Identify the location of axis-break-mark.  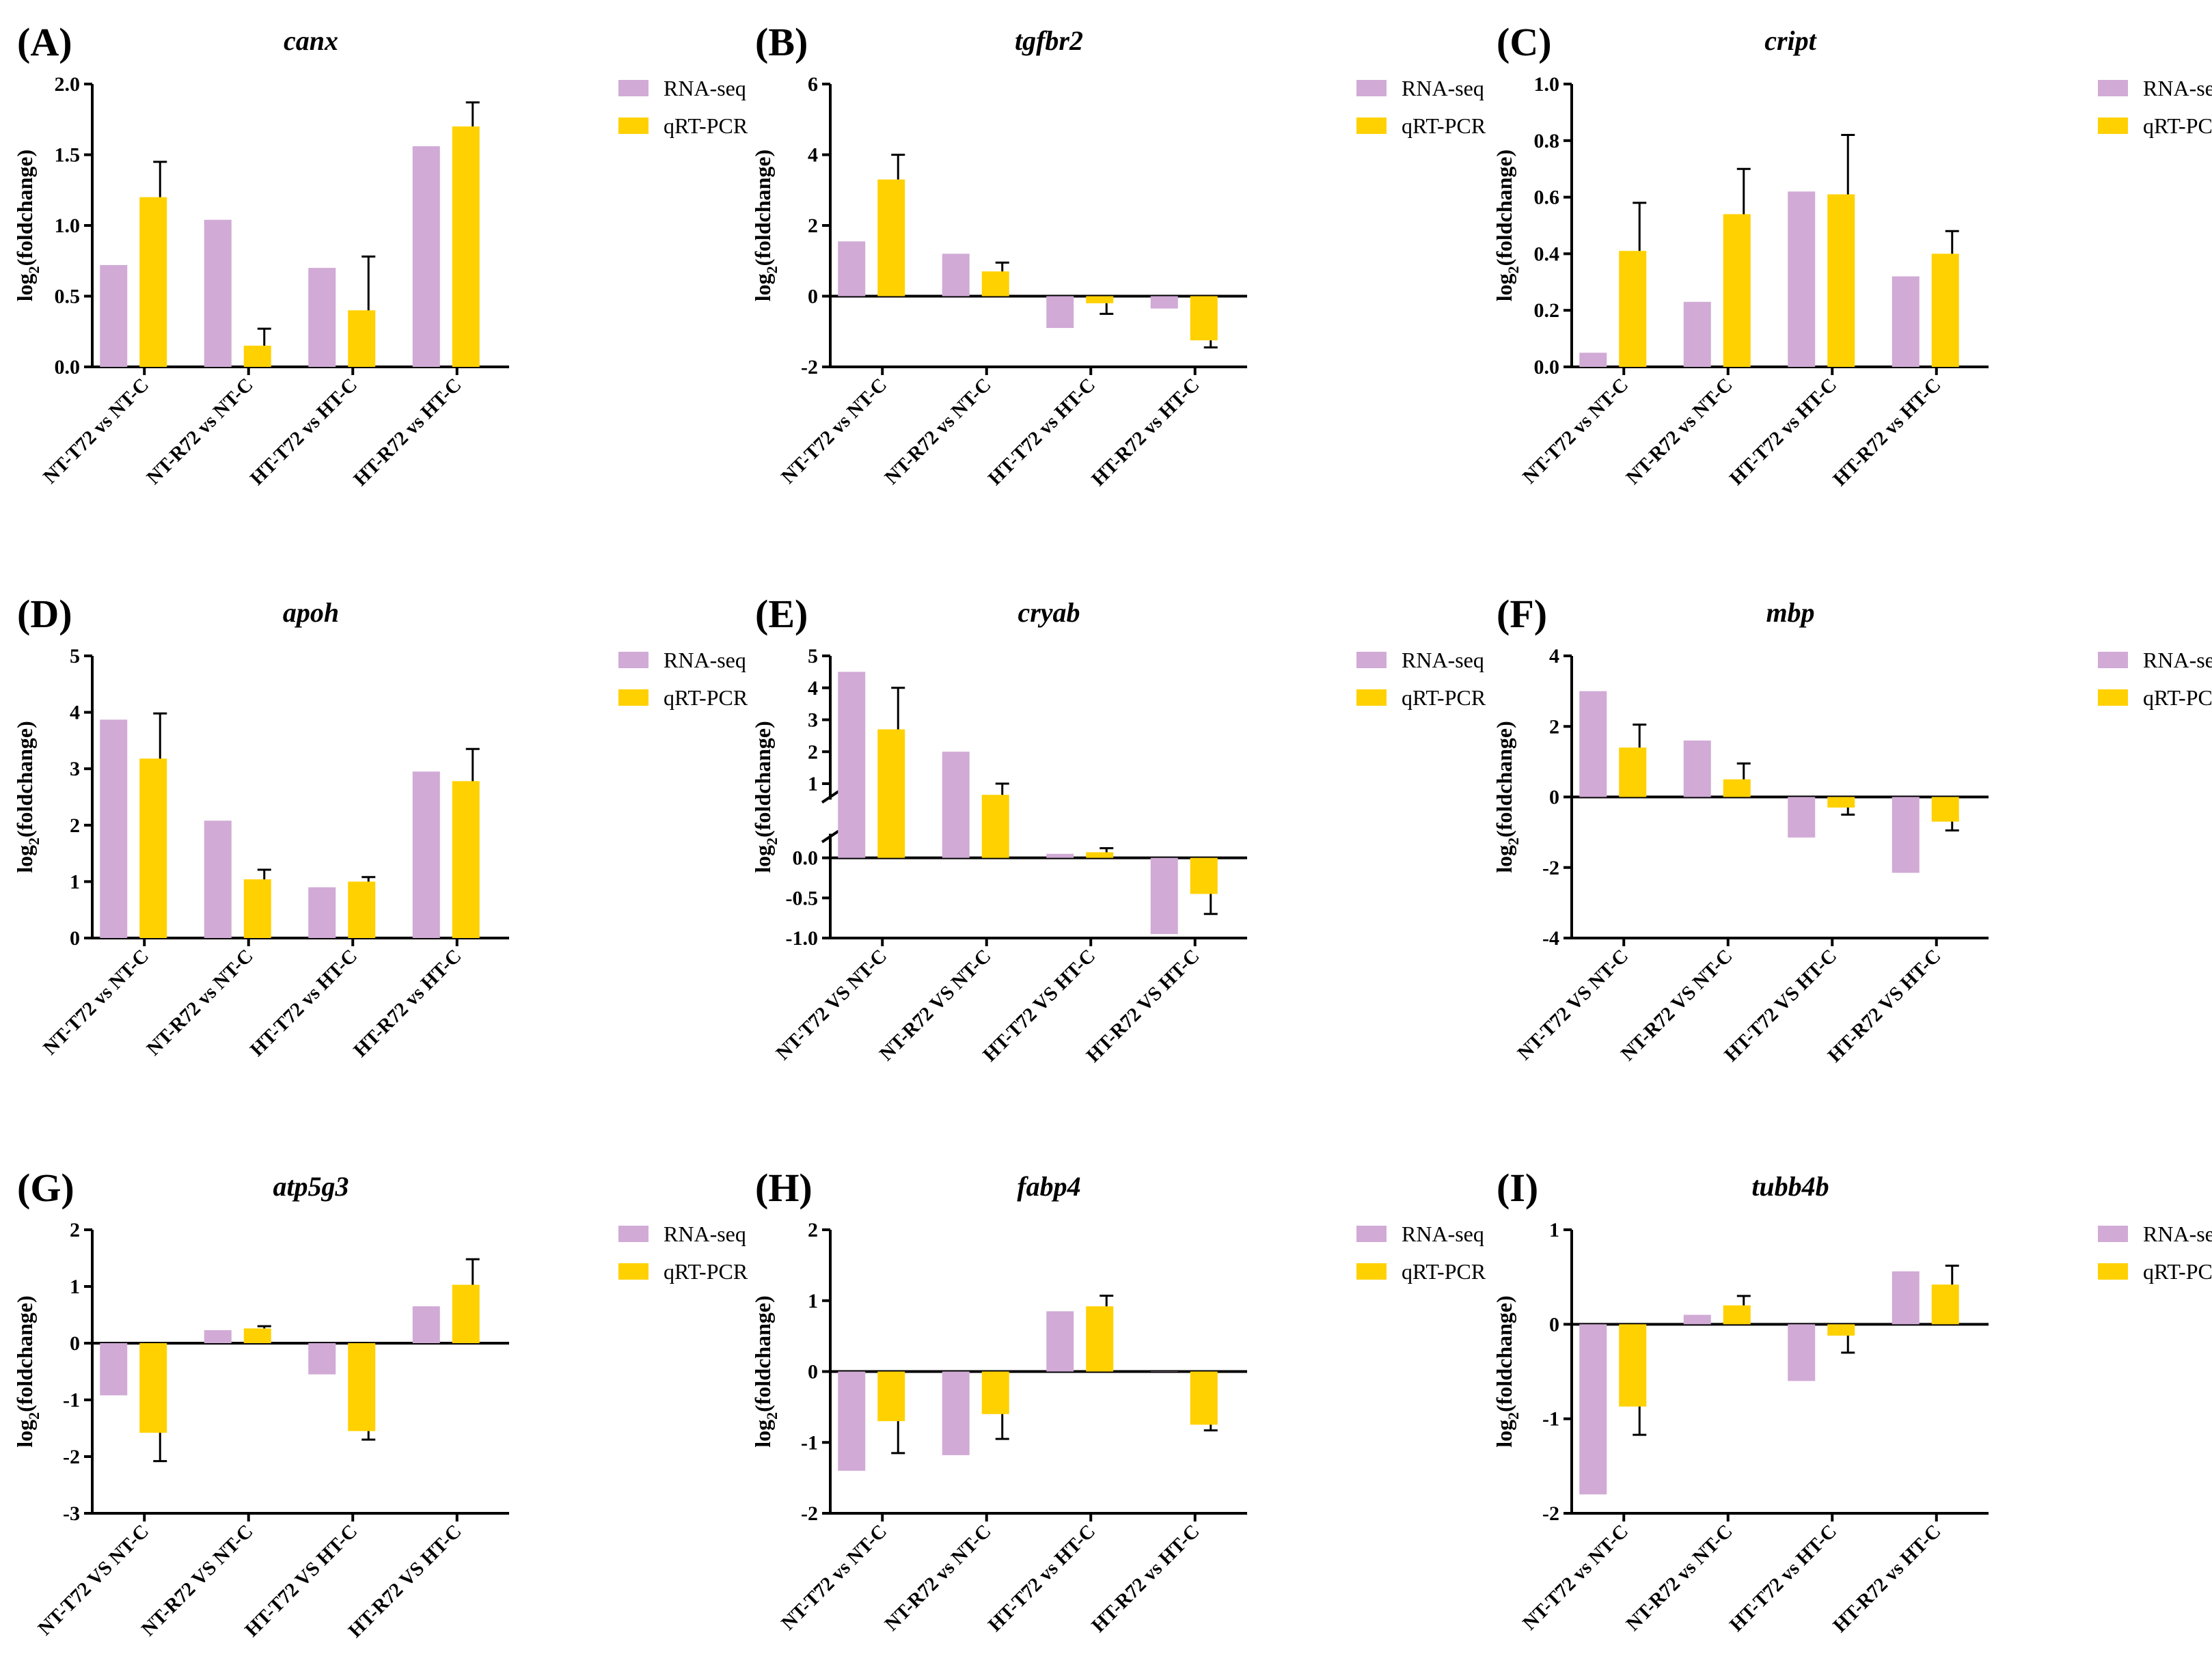
(831, 836).